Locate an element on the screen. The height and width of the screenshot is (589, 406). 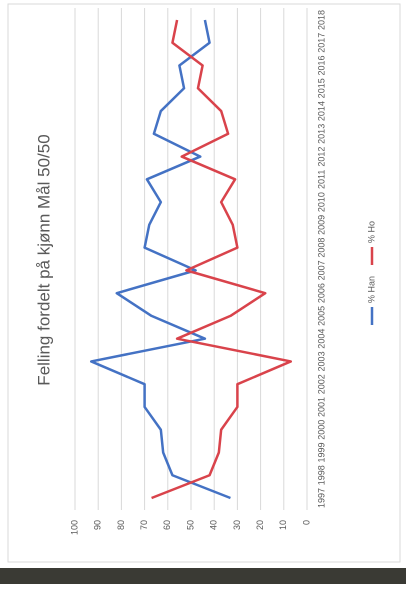
x-tick-label: 1997 is located at coordinates (321, 498).